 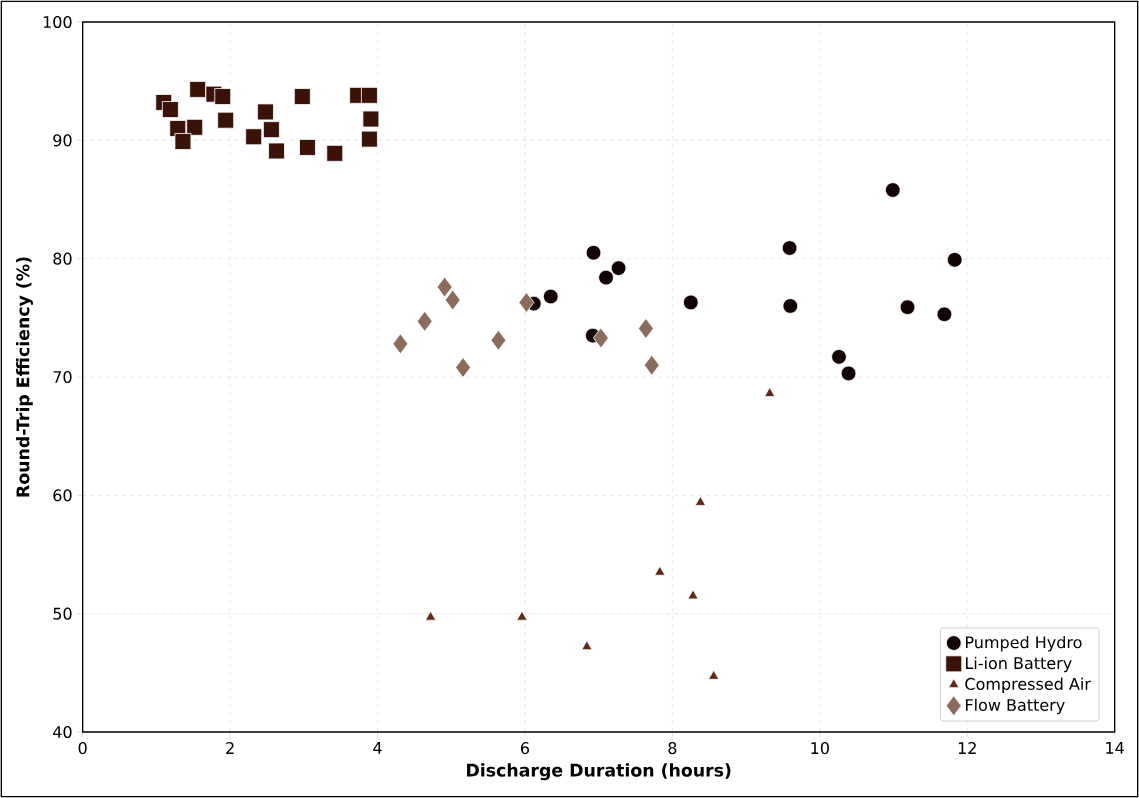 I want to click on y-tick-label: 80, so click(x=62, y=258).